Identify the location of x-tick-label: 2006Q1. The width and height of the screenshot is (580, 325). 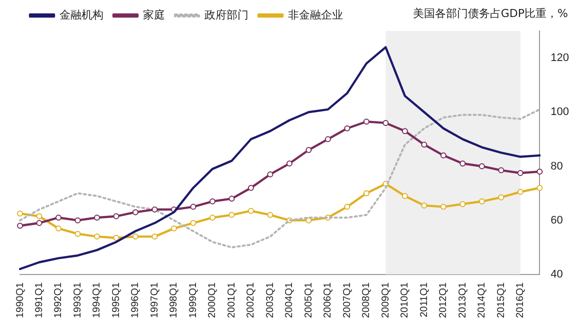
(328, 300).